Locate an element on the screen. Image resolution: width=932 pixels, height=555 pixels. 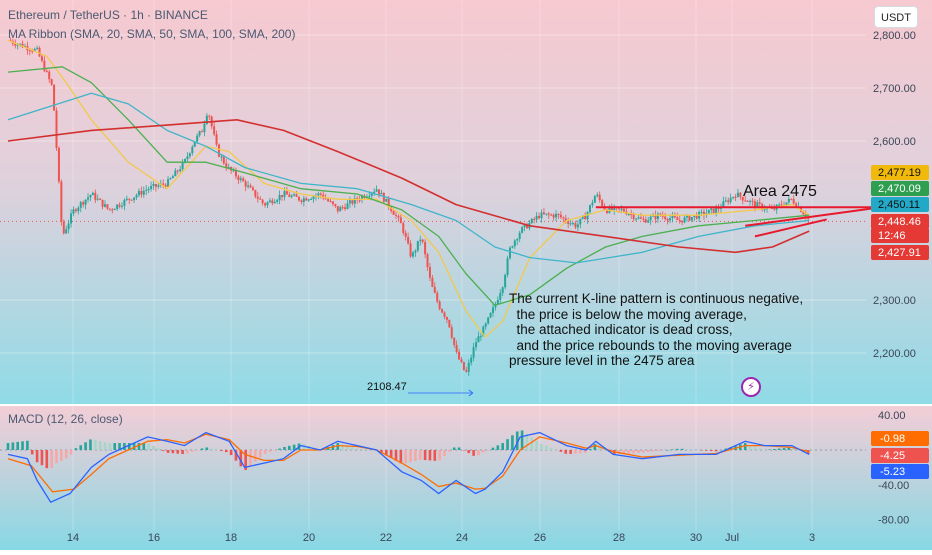
price-badge-label: 2,470.09 is located at coordinates (899, 189).